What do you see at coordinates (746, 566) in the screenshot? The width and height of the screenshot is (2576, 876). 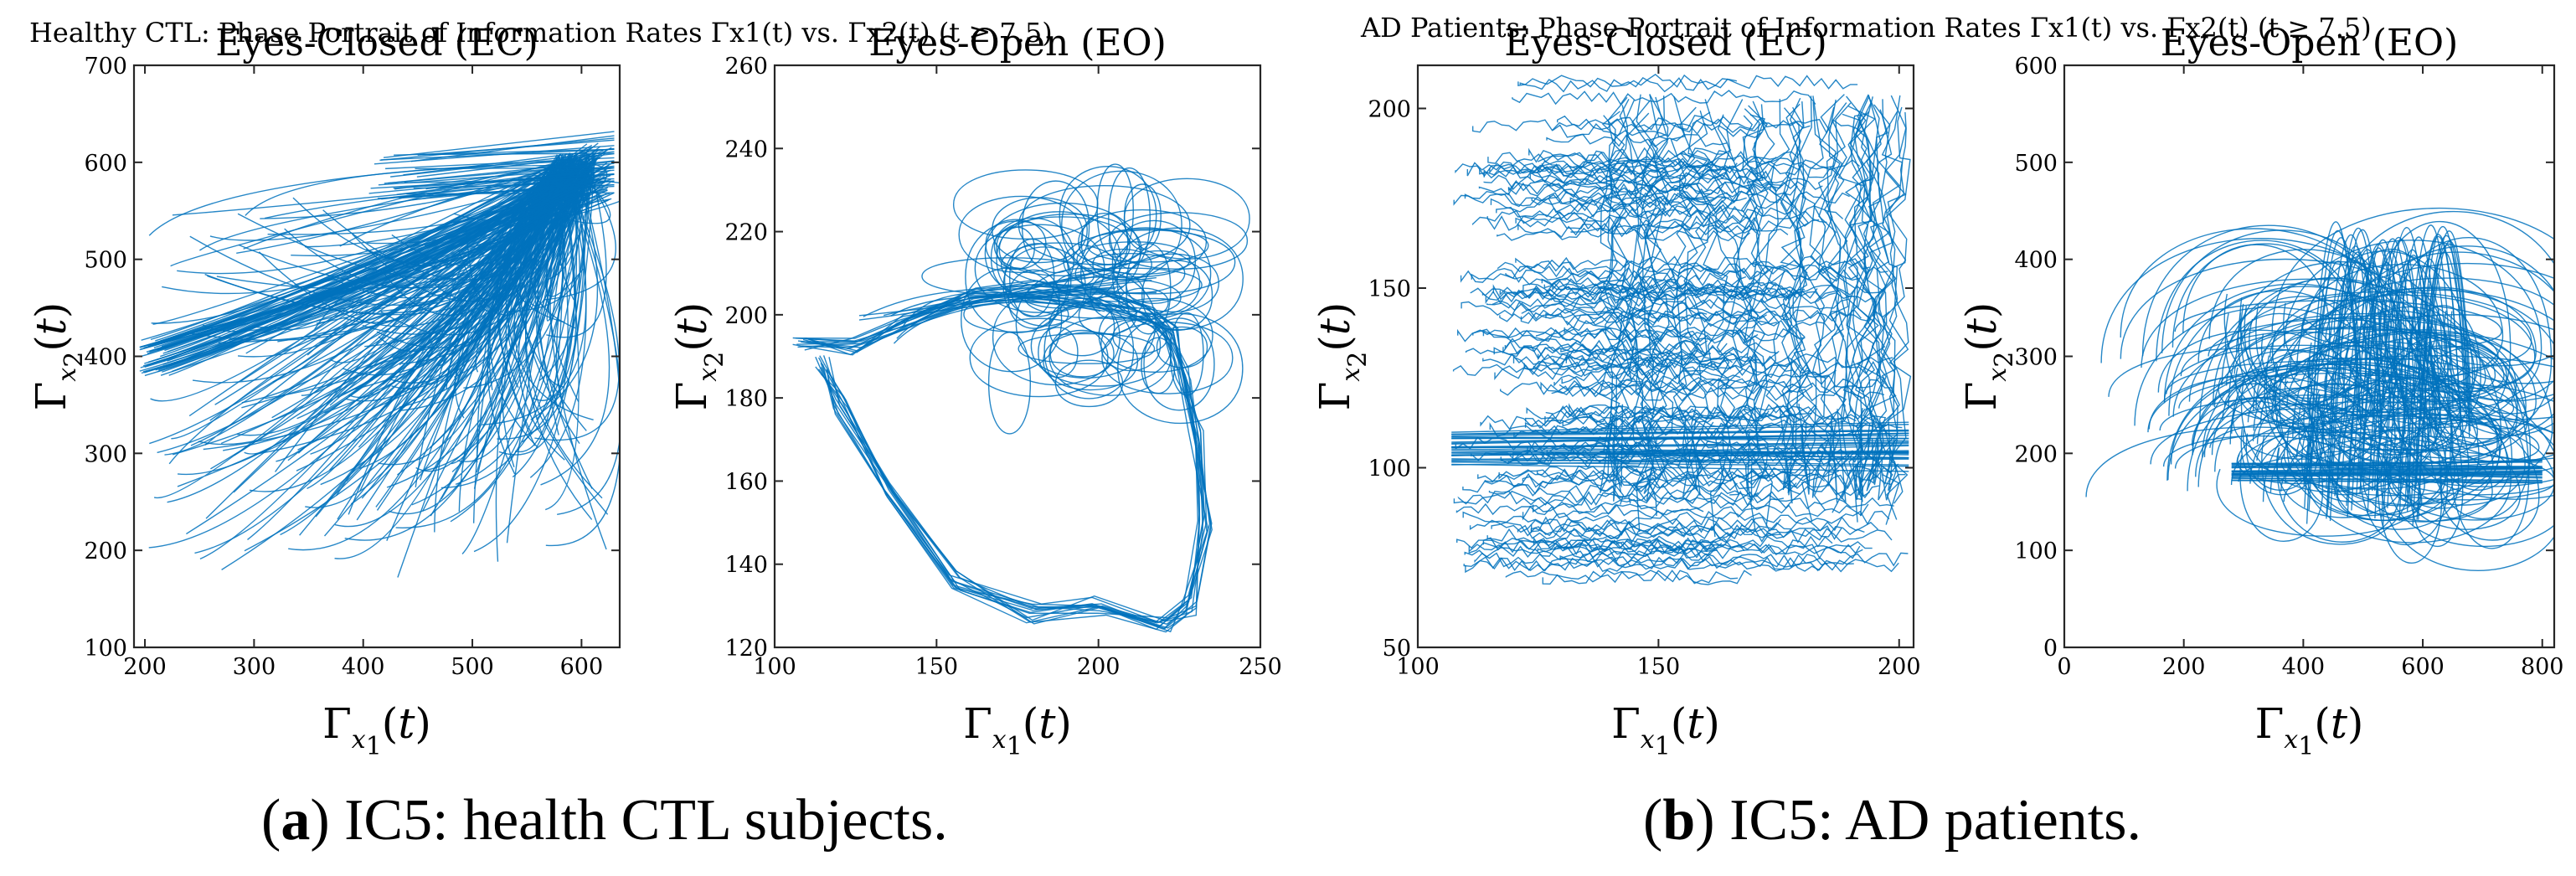 I see `y-tick-label: 140` at bounding box center [746, 566].